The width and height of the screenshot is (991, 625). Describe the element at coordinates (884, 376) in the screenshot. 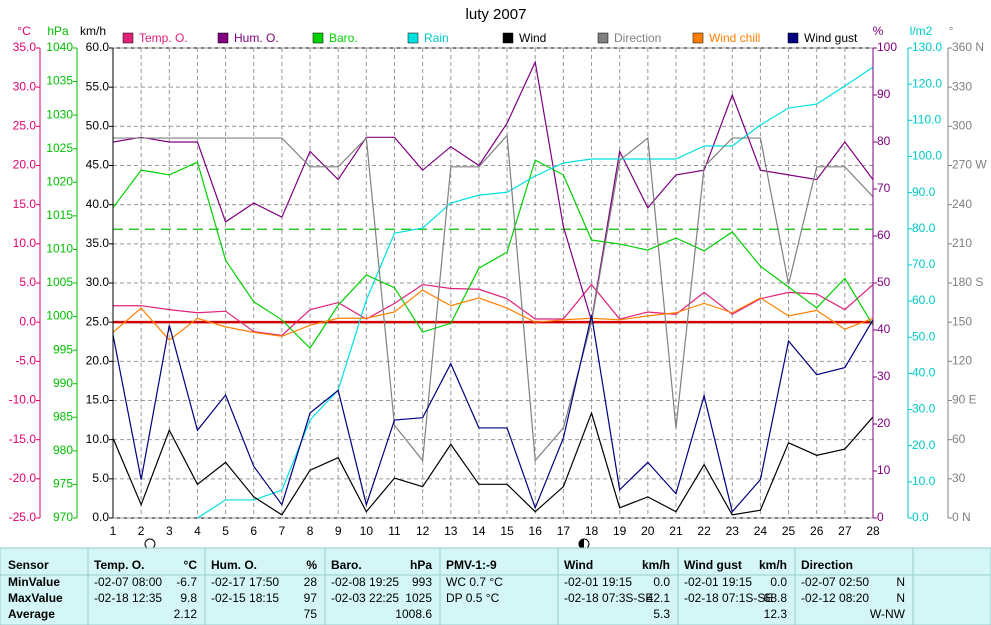

I see `y-tick-label: 30` at that location.